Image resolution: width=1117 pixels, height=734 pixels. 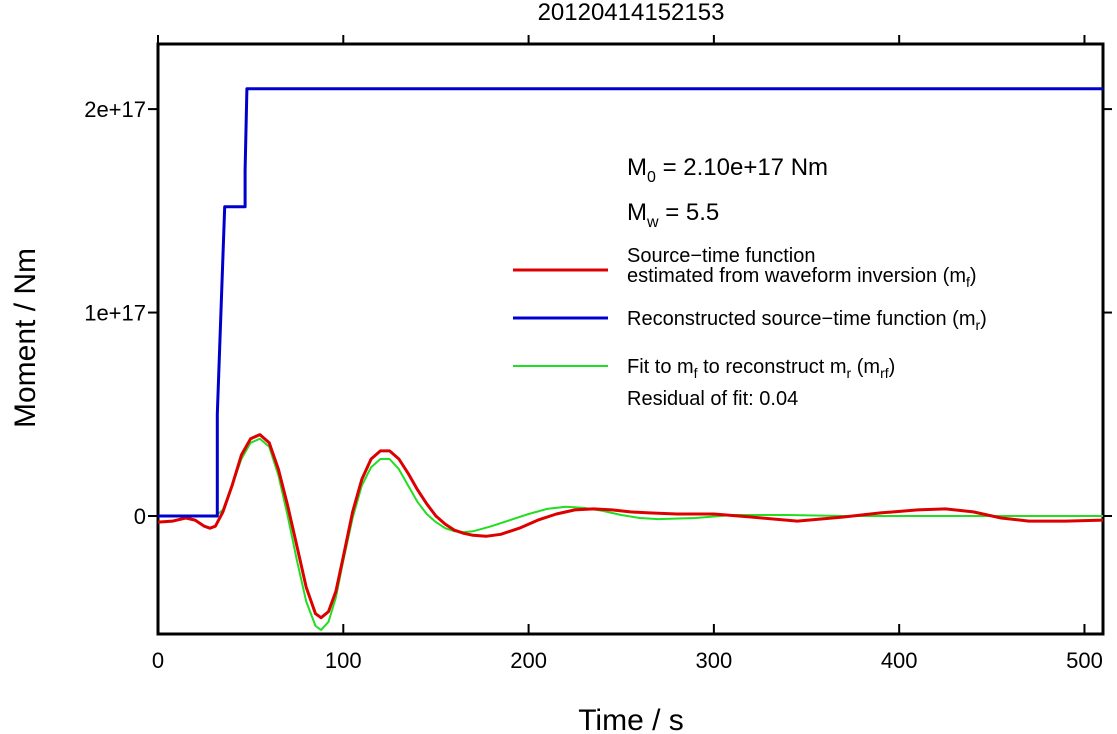 What do you see at coordinates (727, 170) in the screenshot?
I see `annotation-m0: M0 = 2.10e+17 Nm` at bounding box center [727, 170].